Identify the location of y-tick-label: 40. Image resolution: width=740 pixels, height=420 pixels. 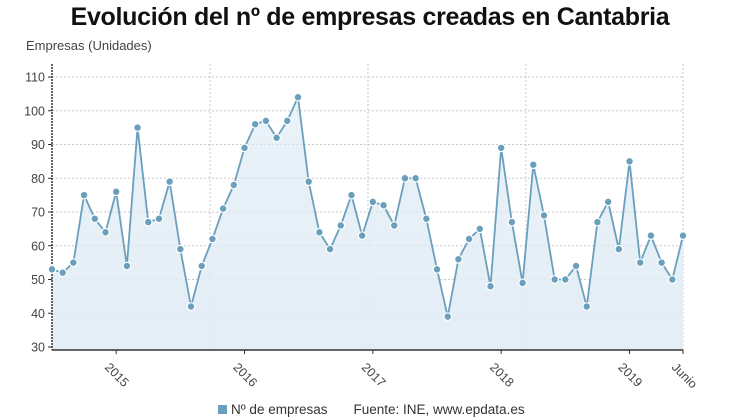
(38, 314).